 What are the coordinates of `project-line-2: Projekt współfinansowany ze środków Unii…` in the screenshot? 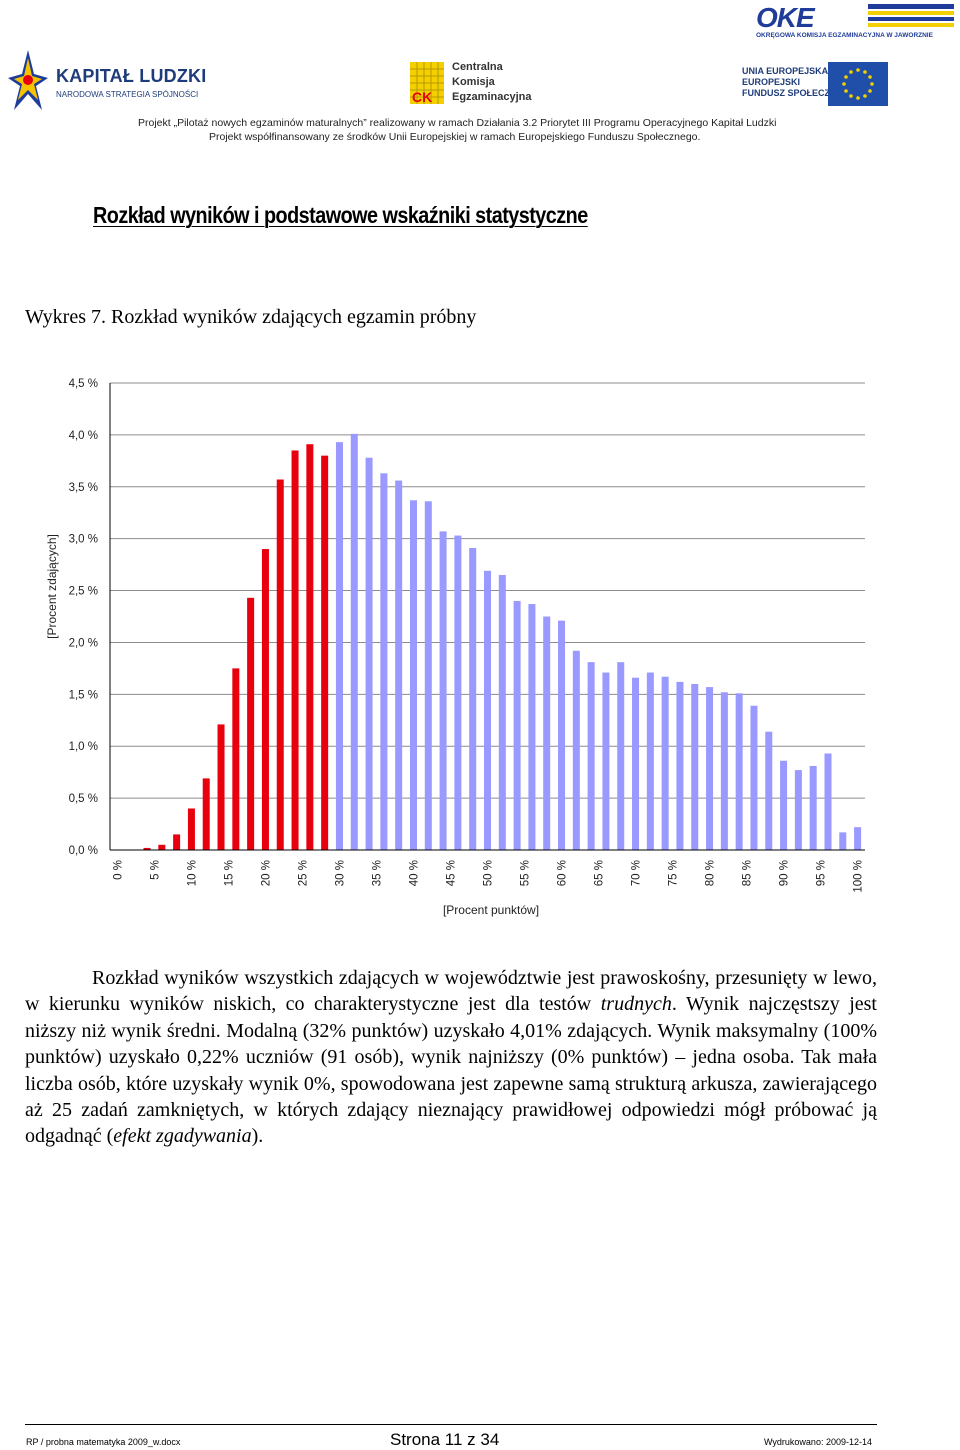 It's located at (455, 137).